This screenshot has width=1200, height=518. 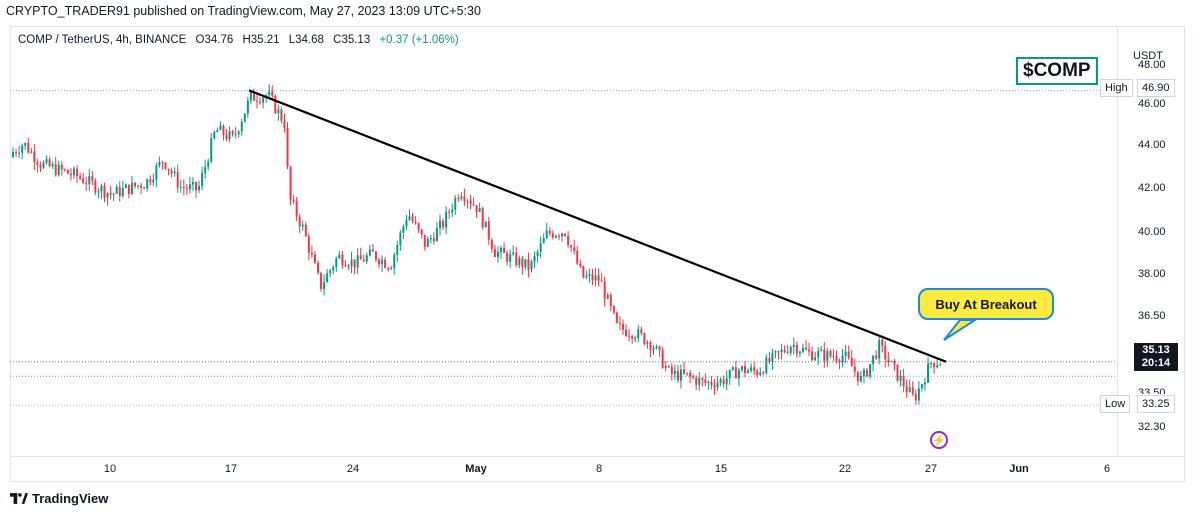 What do you see at coordinates (986, 304) in the screenshot?
I see `buy-at-breakout-callout: Buy At Breakout` at bounding box center [986, 304].